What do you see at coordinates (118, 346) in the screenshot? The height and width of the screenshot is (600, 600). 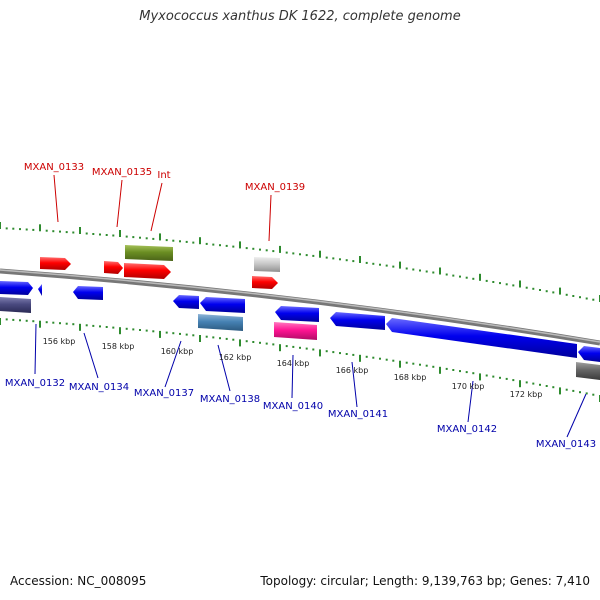 I see `scale-label-158: 158 kbp` at bounding box center [118, 346].